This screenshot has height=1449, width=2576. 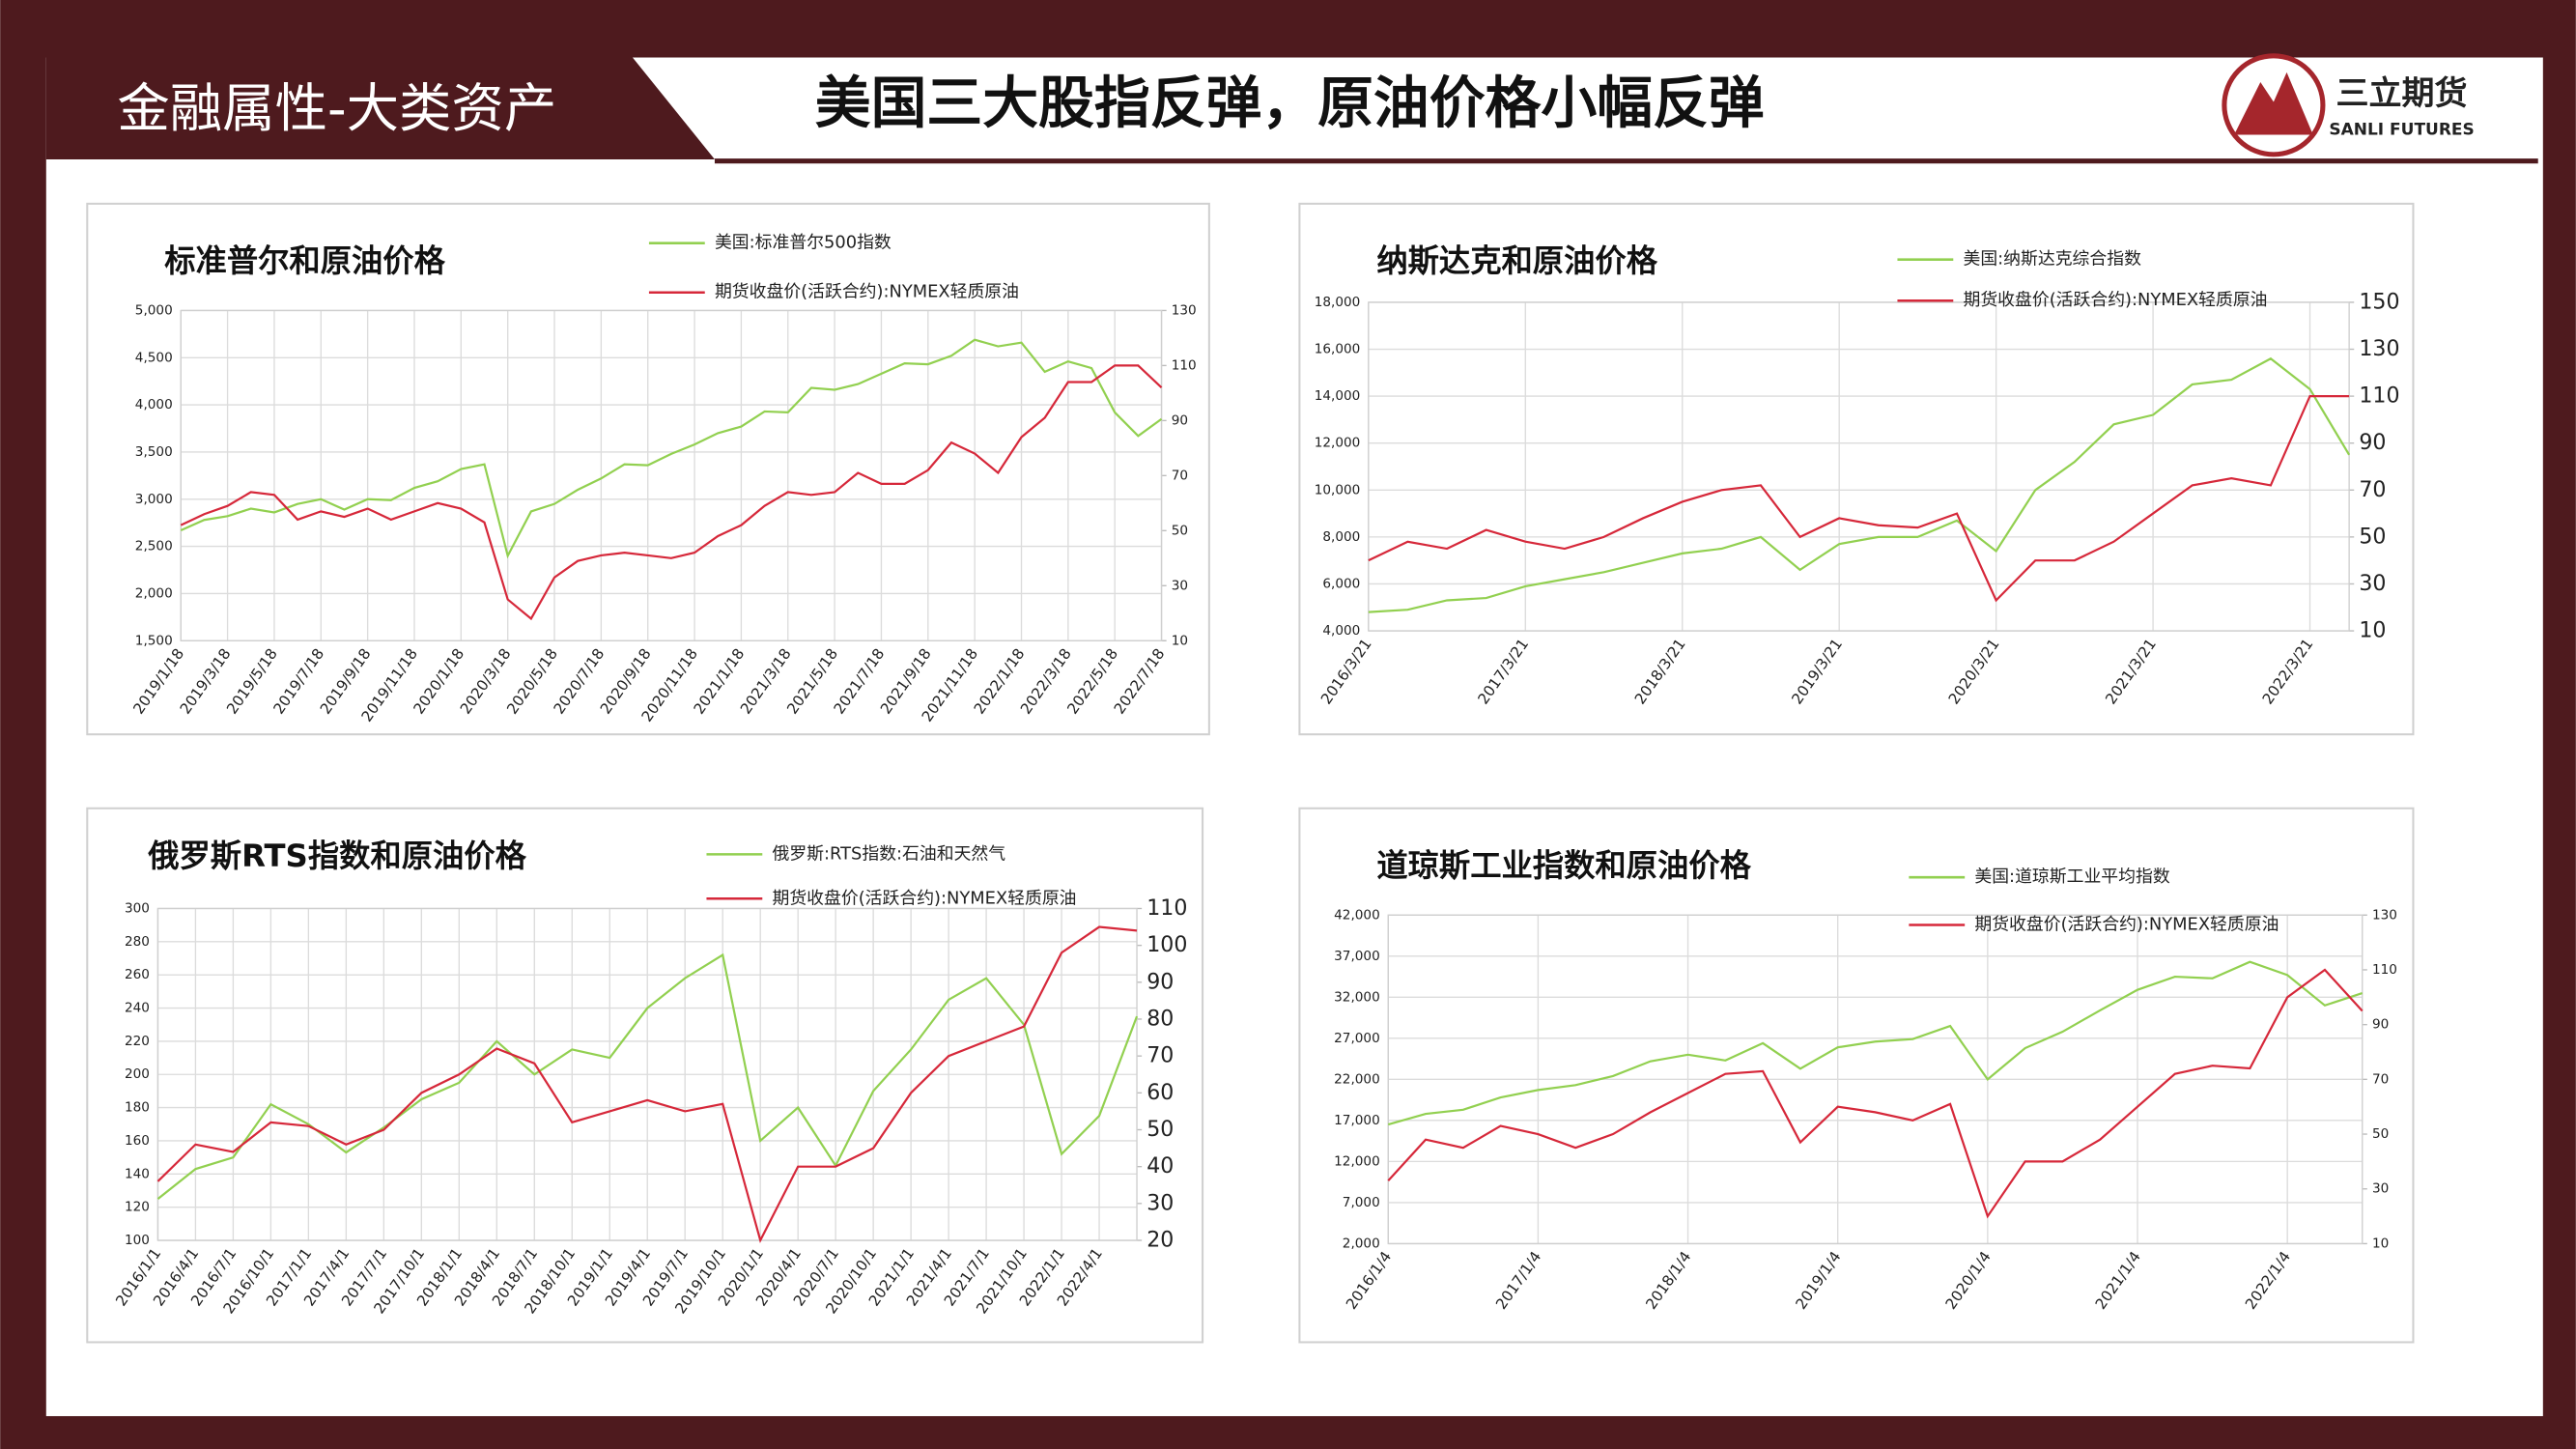 What do you see at coordinates (154, 452) in the screenshot?
I see `y-tick-label: 3,500` at bounding box center [154, 452].